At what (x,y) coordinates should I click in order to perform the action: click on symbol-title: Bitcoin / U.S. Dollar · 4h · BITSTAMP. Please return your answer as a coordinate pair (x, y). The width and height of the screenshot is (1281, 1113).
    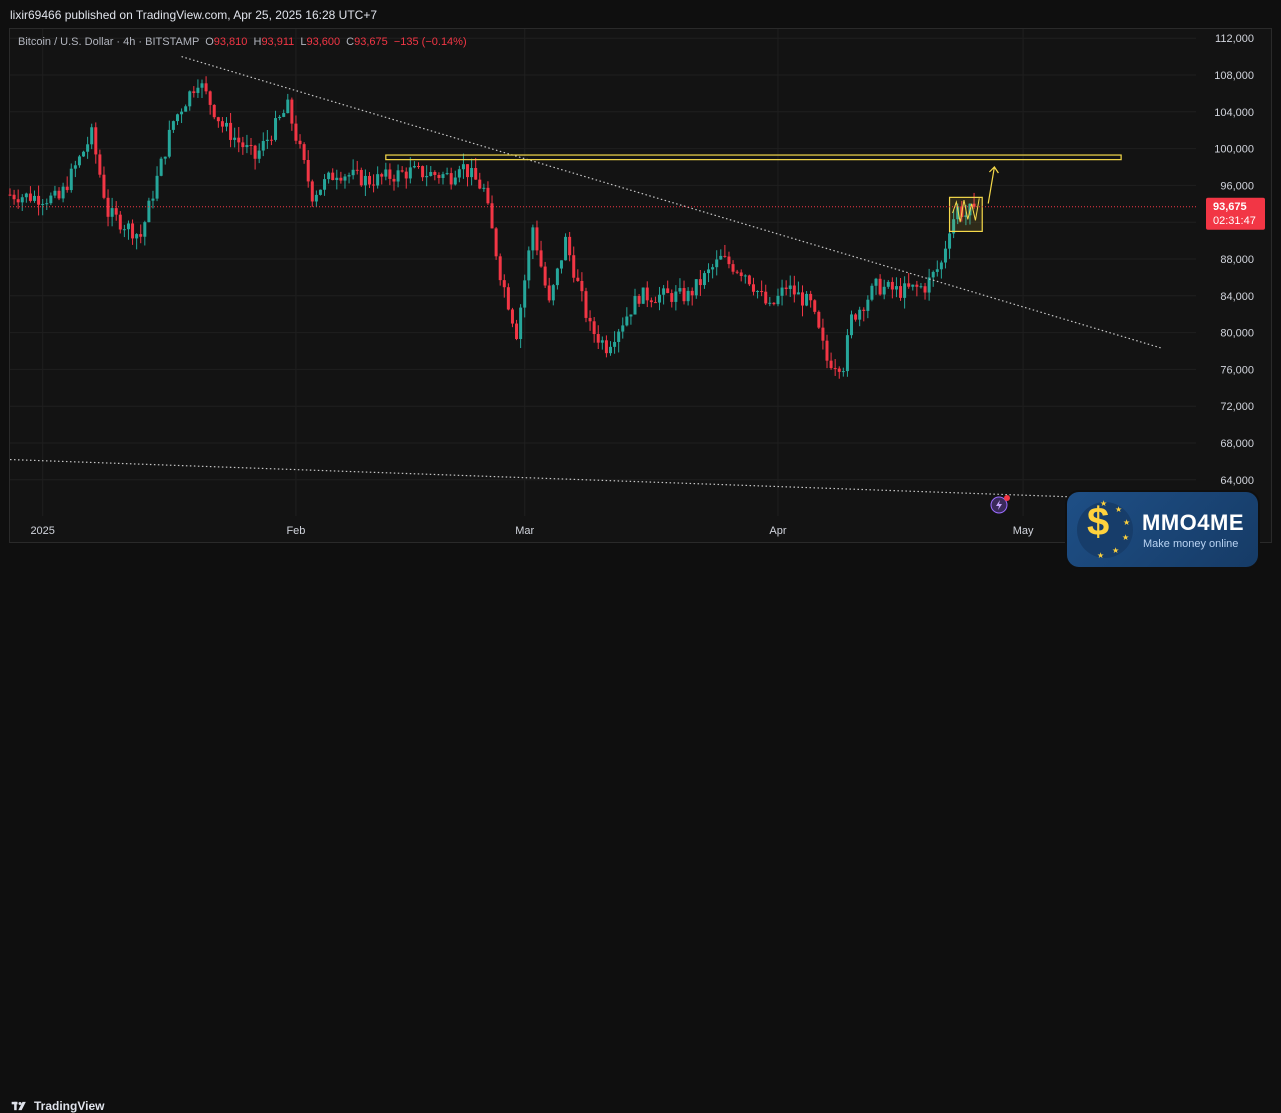
    Looking at the image, I should click on (109, 42).